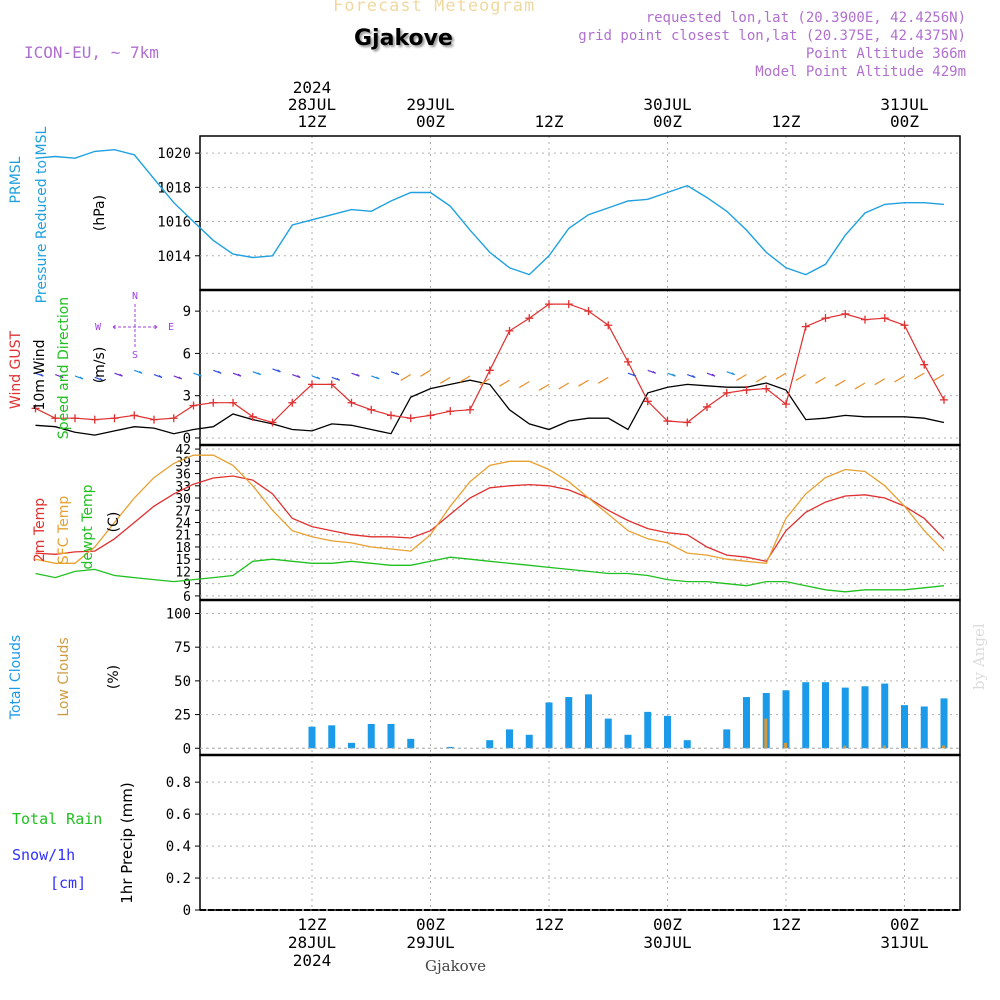 This screenshot has width=1000, height=1000. What do you see at coordinates (183, 499) in the screenshot?
I see `y-tick-label: 30` at bounding box center [183, 499].